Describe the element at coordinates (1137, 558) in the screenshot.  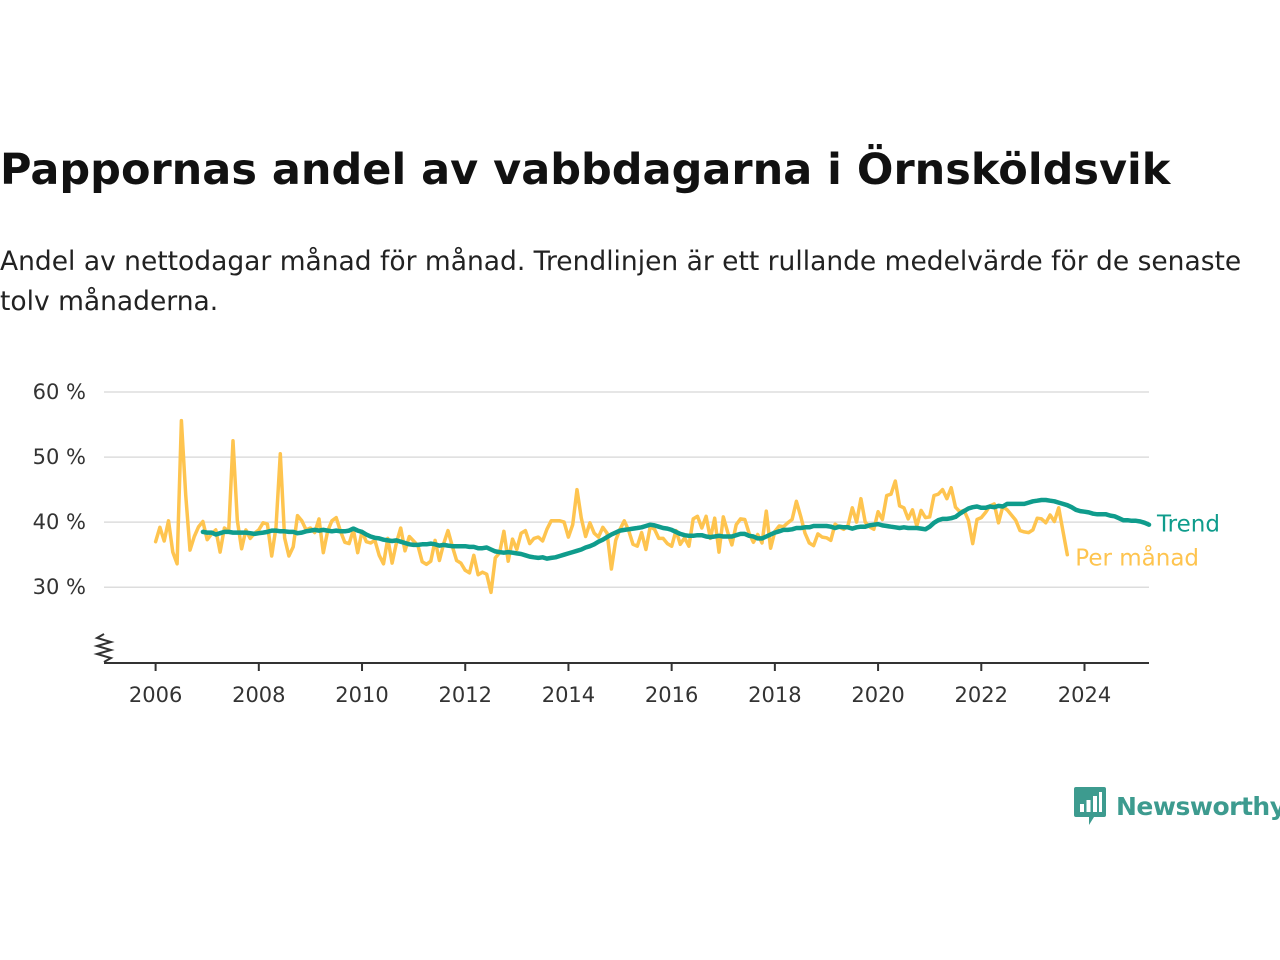
I see `monthly-label: Per månad` at that location.